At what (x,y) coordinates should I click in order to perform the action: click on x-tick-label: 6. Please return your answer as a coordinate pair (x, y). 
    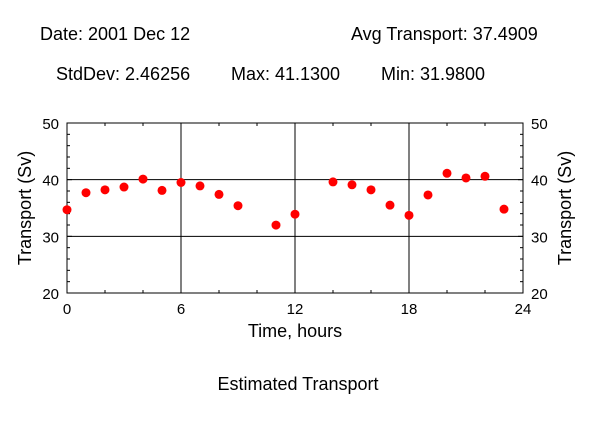
    Looking at the image, I should click on (181, 309).